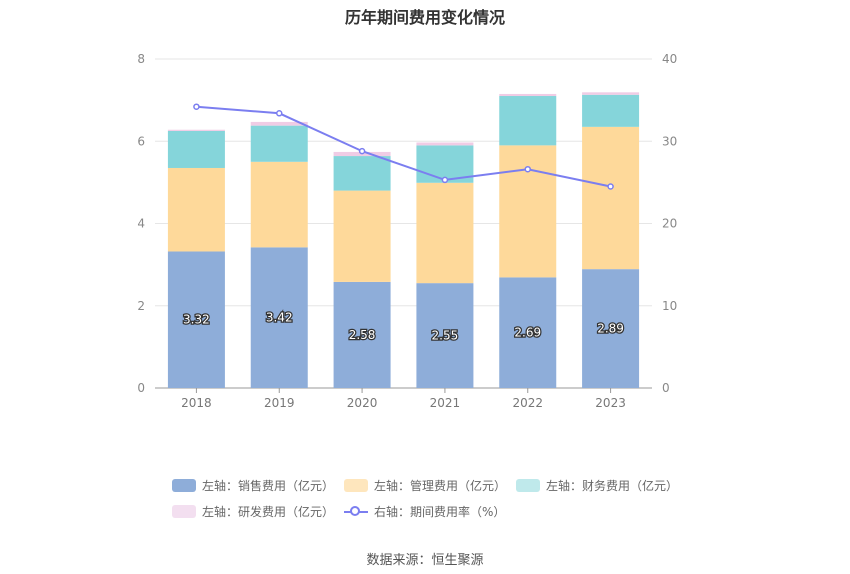  Describe the element at coordinates (440, 511) in the screenshot. I see `legend-label-expense-rate: 右轴：期间费用率（%）` at that location.